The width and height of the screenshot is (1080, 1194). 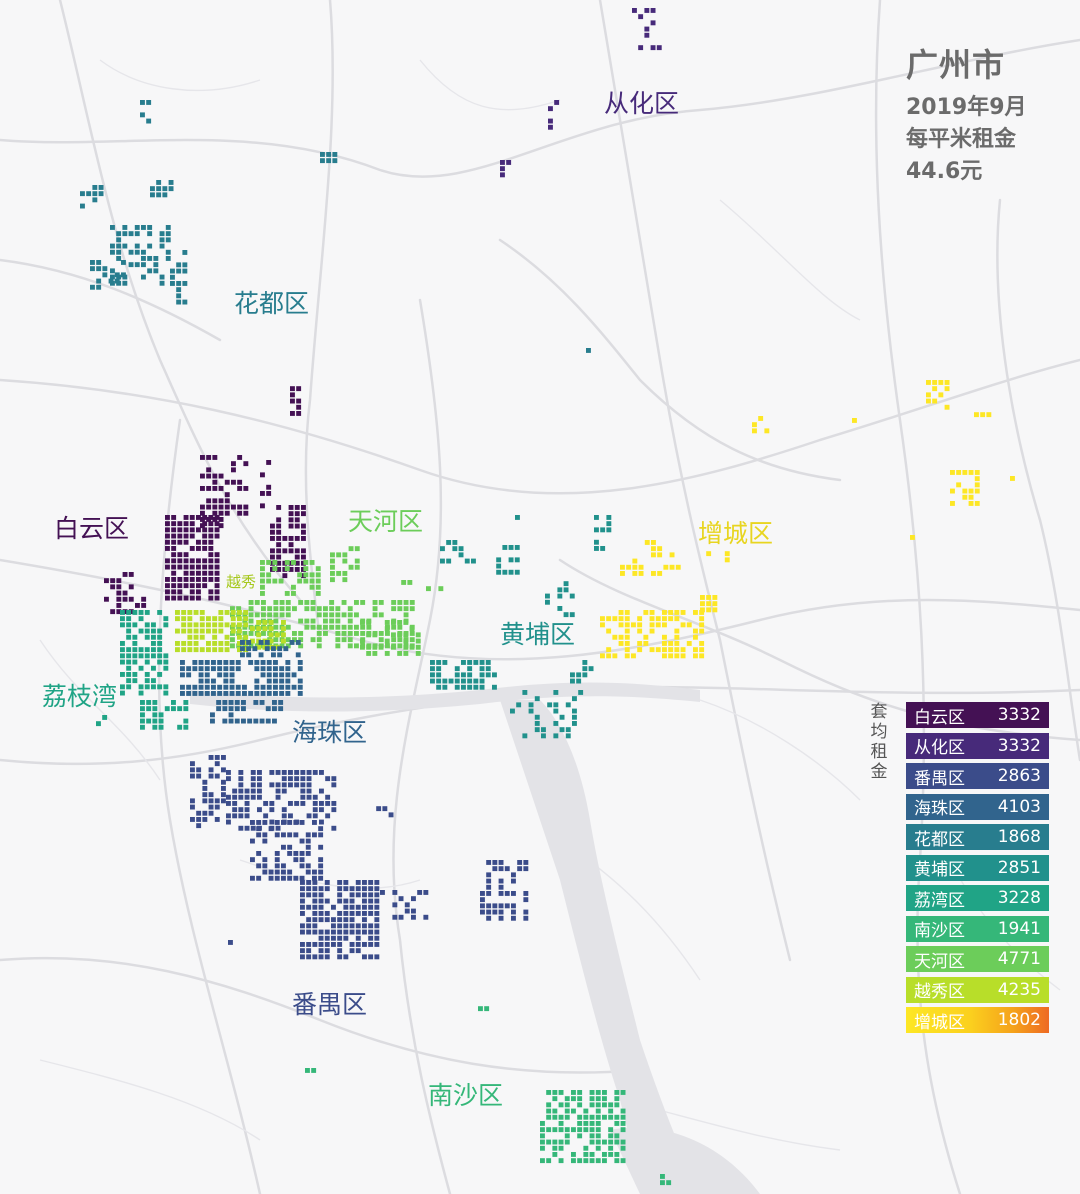 I want to click on legend-district-name: 海珠区, so click(x=939, y=809).